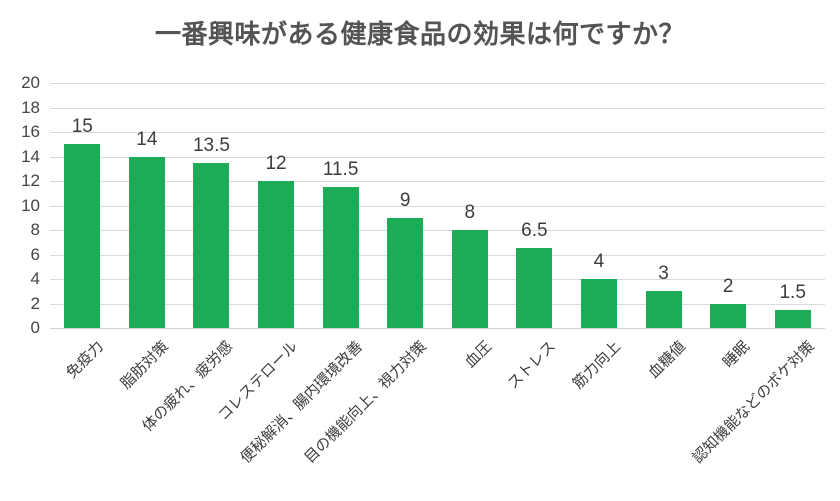 Image resolution: width=840 pixels, height=501 pixels. What do you see at coordinates (35, 327) in the screenshot?
I see `y-tick-label: 0` at bounding box center [35, 327].